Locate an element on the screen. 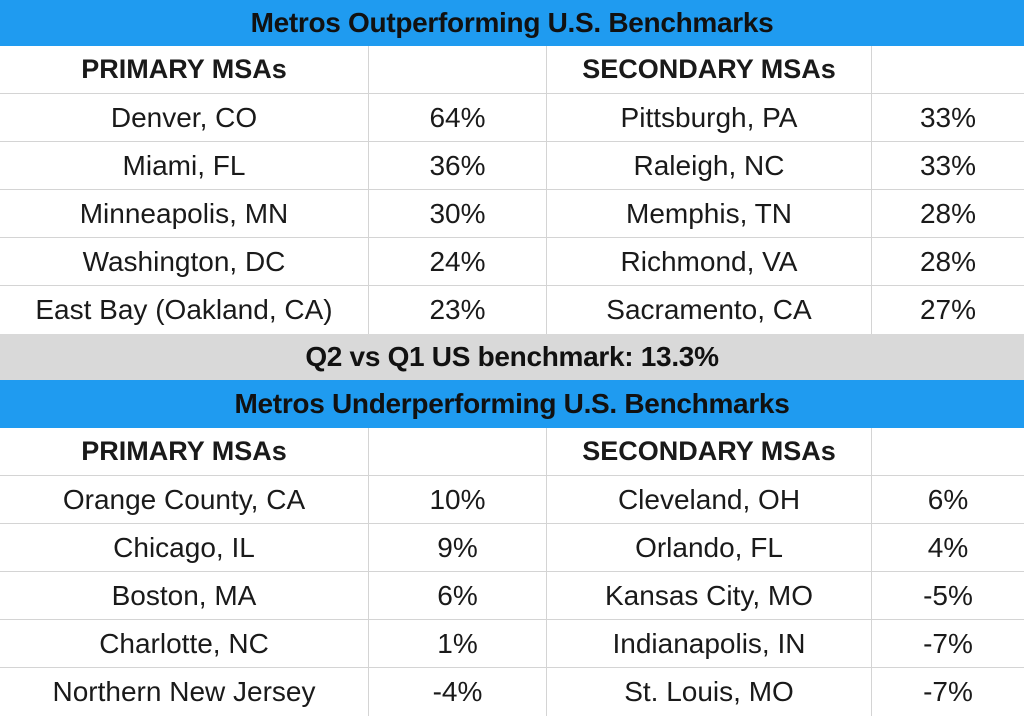 The image size is (1024, 716). table-row: Miami, FL 36% Raleigh, NC 33% is located at coordinates (512, 166).